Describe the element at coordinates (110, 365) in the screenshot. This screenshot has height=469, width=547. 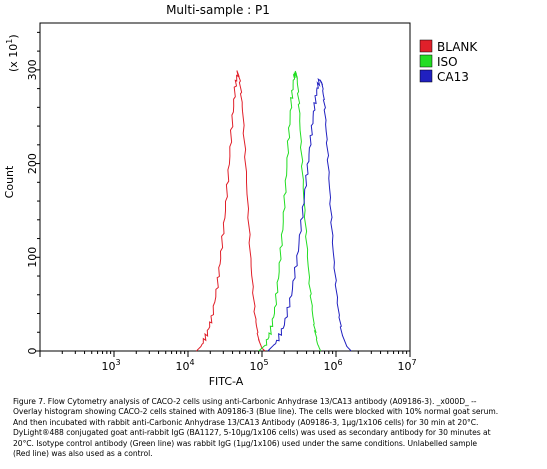
I see `x-tick-label-0: 10³` at that location.